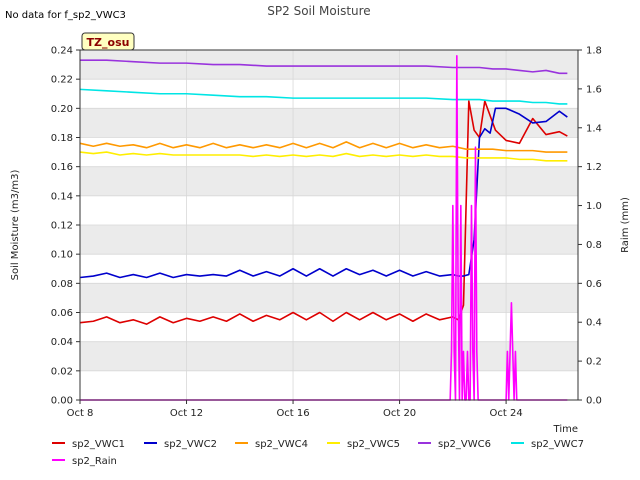 This screenshot has width=640, height=480. What do you see at coordinates (62, 313) in the screenshot?
I see `y-tick-label: 0.06` at bounding box center [62, 313].